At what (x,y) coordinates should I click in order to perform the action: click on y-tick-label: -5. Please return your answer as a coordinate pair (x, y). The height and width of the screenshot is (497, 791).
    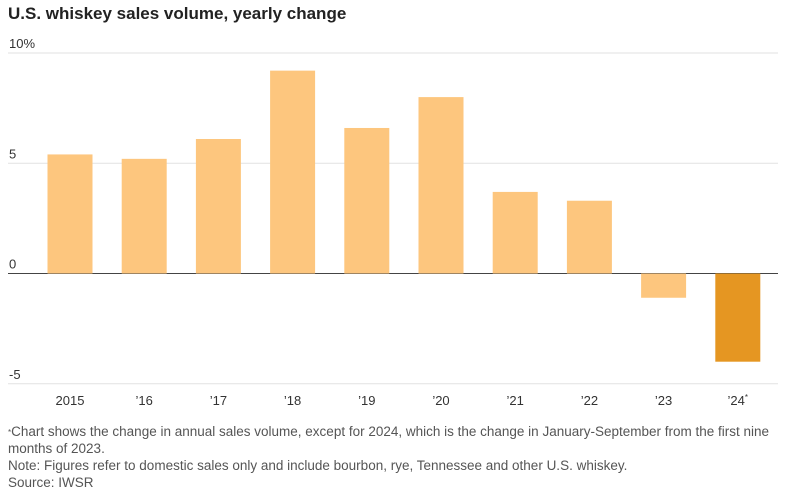
    Looking at the image, I should click on (15, 374).